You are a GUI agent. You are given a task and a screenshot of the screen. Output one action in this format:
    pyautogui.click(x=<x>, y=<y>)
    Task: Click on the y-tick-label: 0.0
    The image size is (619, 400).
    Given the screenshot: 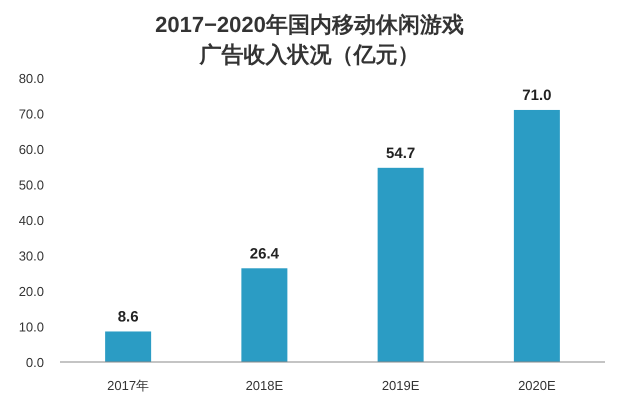 What is the action you would take?
    pyautogui.click(x=35, y=362)
    